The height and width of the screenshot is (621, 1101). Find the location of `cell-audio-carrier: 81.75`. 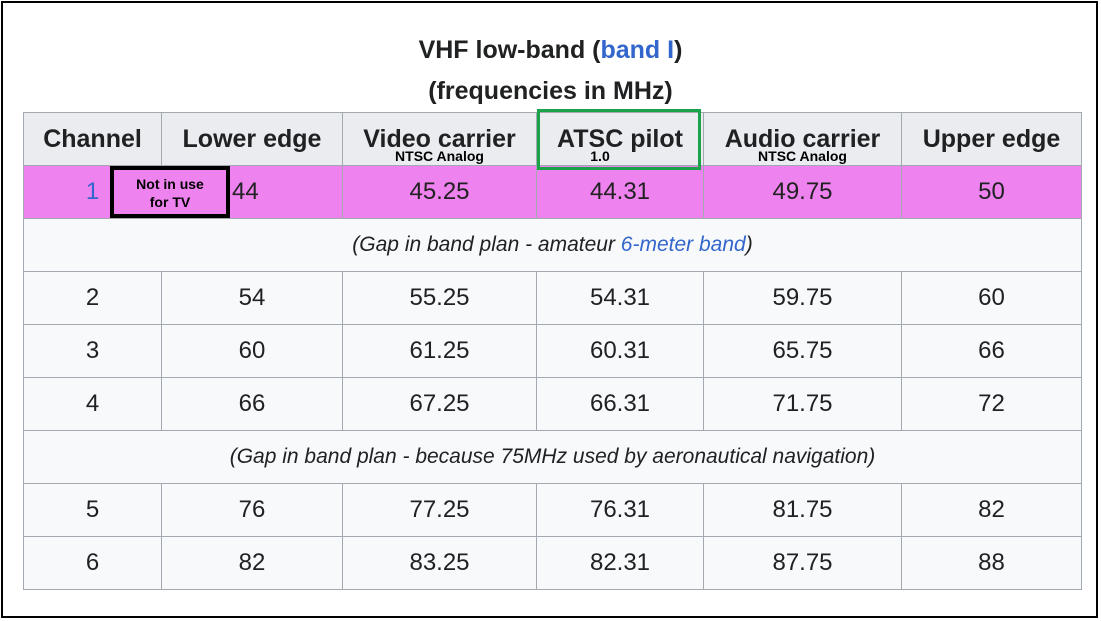

cell-audio-carrier: 81.75 is located at coordinates (802, 510).